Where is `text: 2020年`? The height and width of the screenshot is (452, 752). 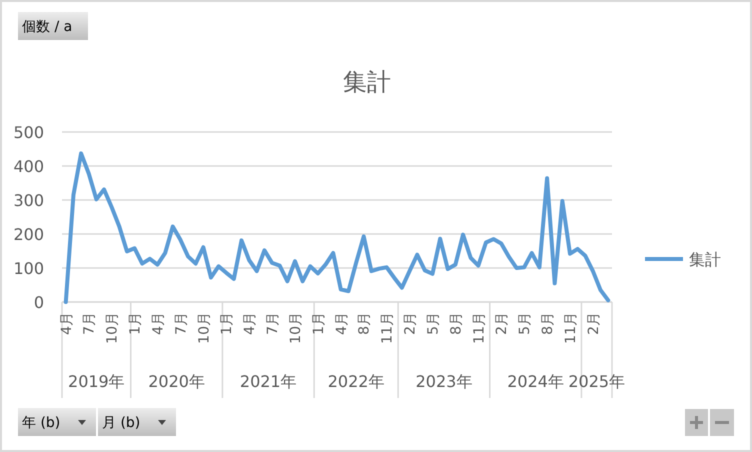
text: 2020年 is located at coordinates (176, 381).